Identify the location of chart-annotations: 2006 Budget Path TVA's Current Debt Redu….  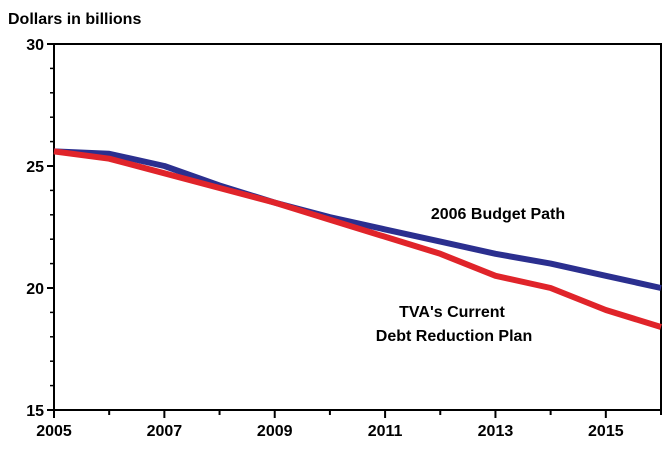
(470, 275).